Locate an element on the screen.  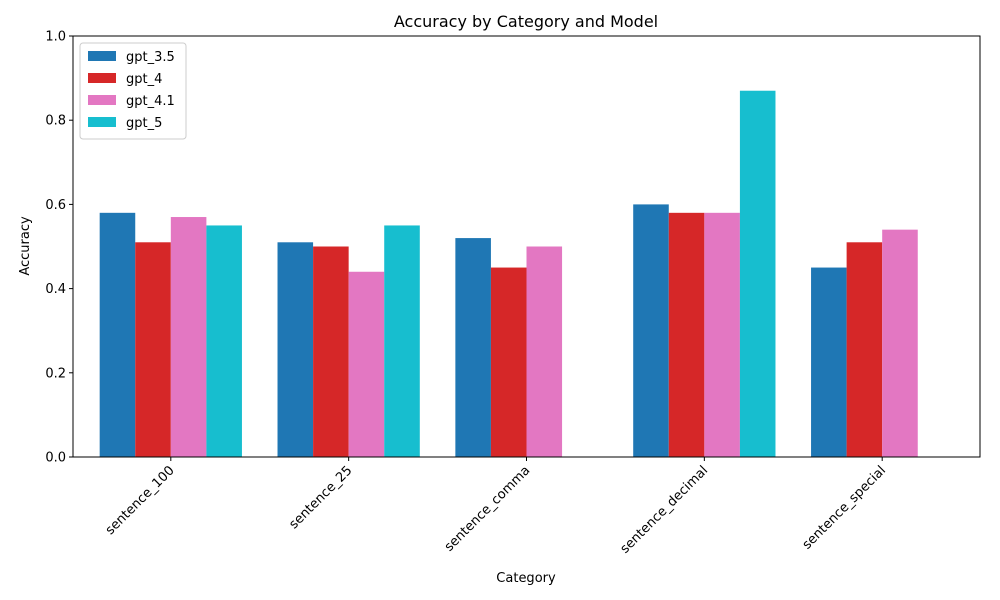
legend-label: gpt_3.5 is located at coordinates (150, 57).